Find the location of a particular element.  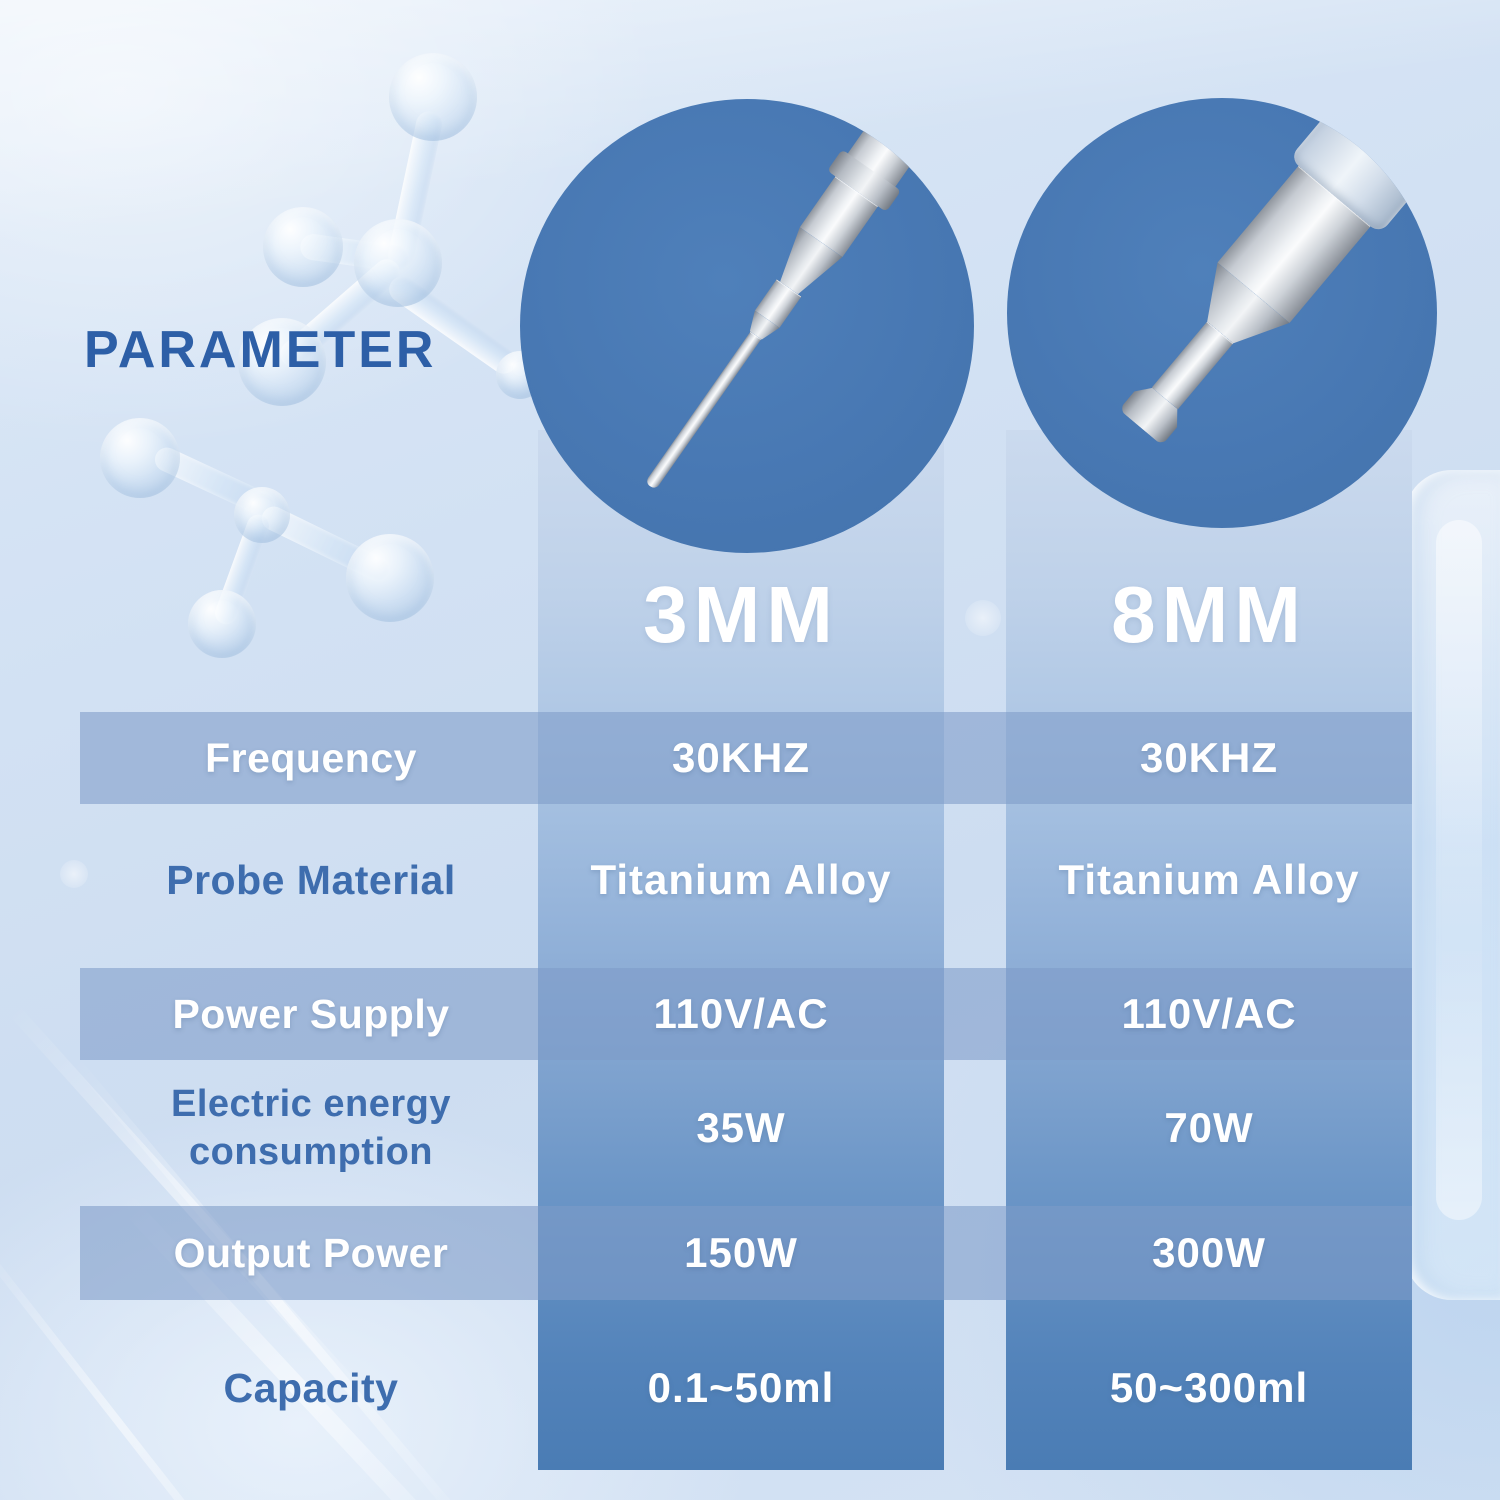

water-glass-highlight is located at coordinates (1459, 870).